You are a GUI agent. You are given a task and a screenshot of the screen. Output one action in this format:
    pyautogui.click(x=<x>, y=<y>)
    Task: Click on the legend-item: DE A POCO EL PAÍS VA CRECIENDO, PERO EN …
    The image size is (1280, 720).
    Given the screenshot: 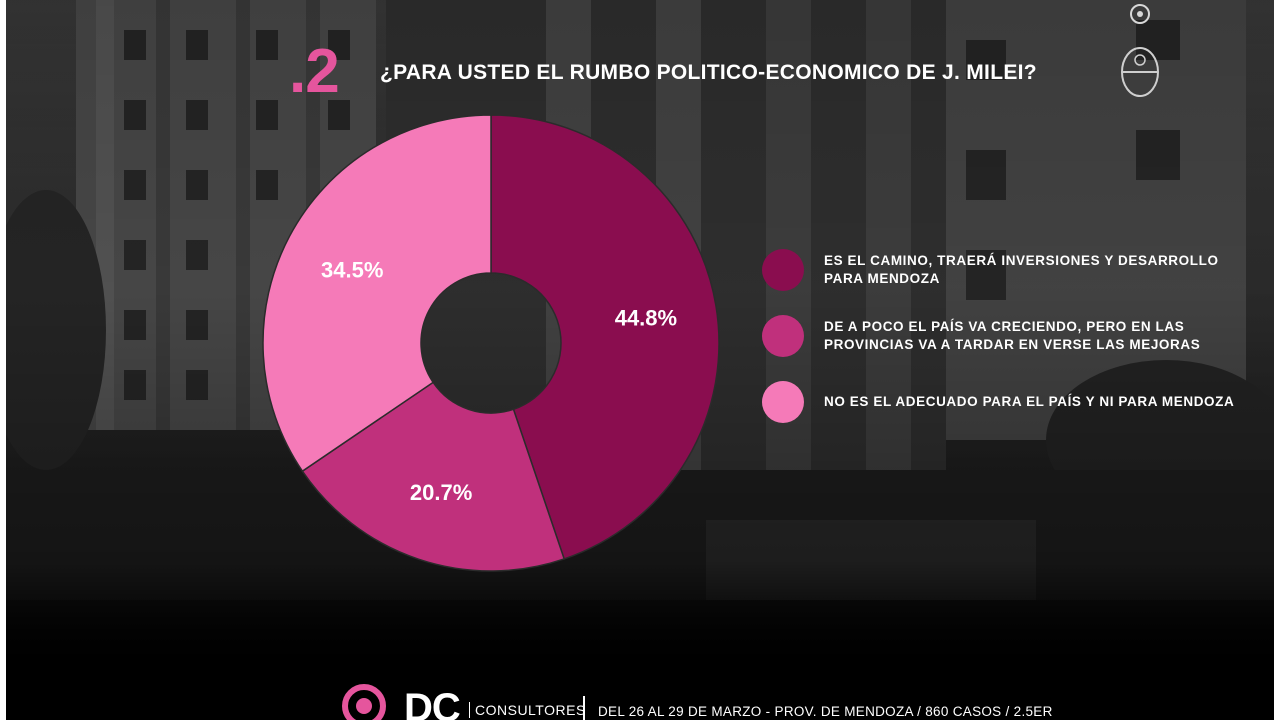 What is the action you would take?
    pyautogui.click(x=1012, y=336)
    